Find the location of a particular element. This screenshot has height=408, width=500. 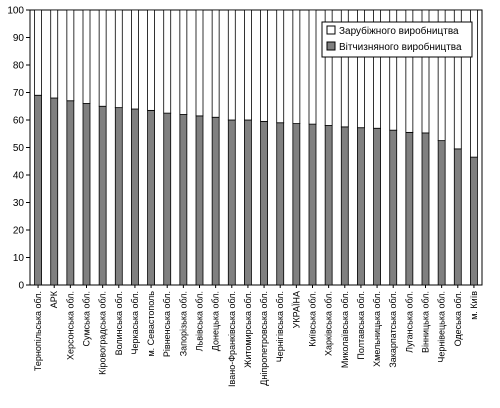

x-category-label: Чернігівська обл. is located at coordinates (280, 326).